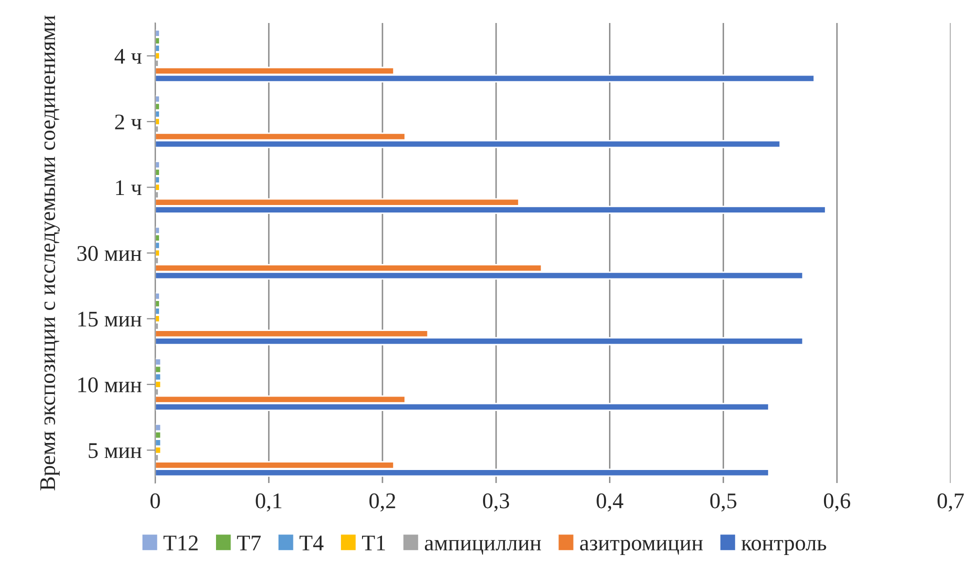 This screenshot has height=575, width=970. Describe the element at coordinates (723, 502) in the screenshot. I see `x-tick-label: 0,5` at that location.